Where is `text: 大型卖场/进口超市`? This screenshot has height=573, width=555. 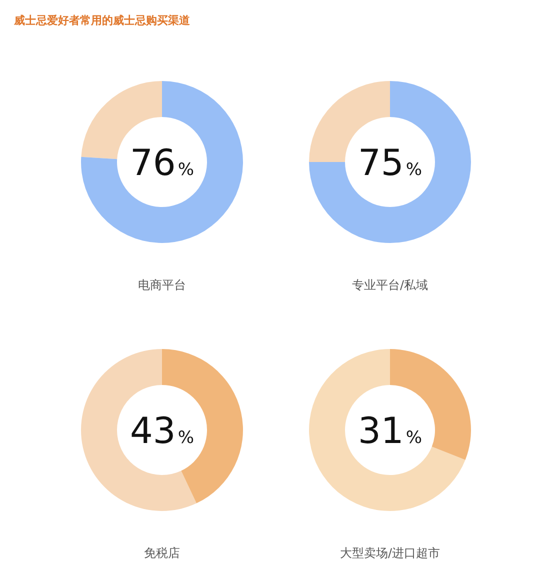
text: 大型卖场/进口超市 is located at coordinates (390, 553).